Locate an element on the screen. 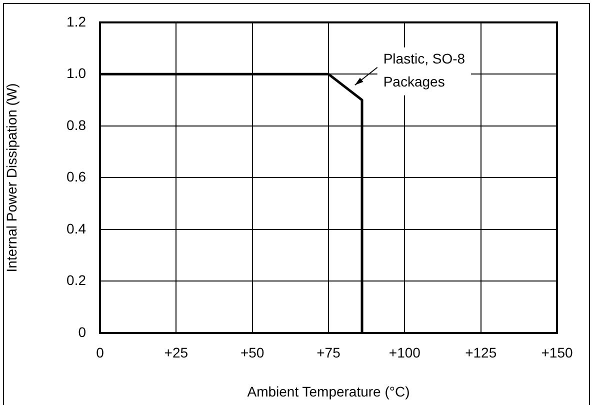 The width and height of the screenshot is (593, 405). x-tick-label: +75 is located at coordinates (328, 352).